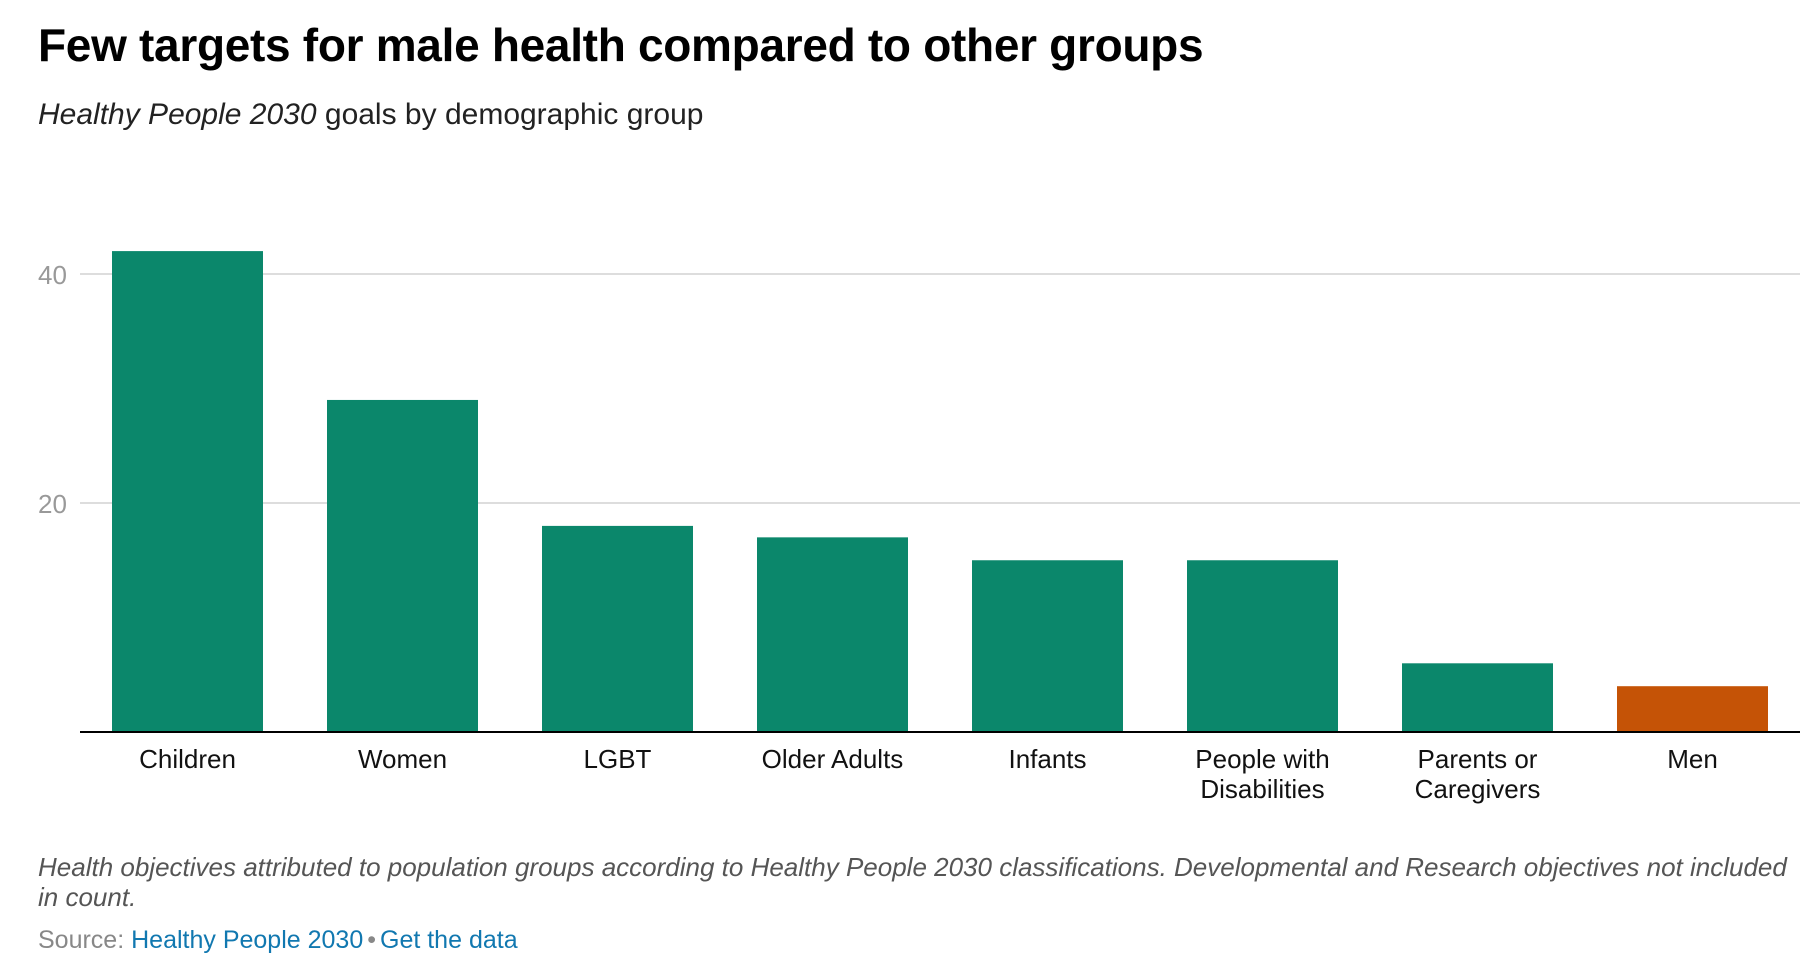  Describe the element at coordinates (52, 504) in the screenshot. I see `y-tick-label-20: 20` at that location.